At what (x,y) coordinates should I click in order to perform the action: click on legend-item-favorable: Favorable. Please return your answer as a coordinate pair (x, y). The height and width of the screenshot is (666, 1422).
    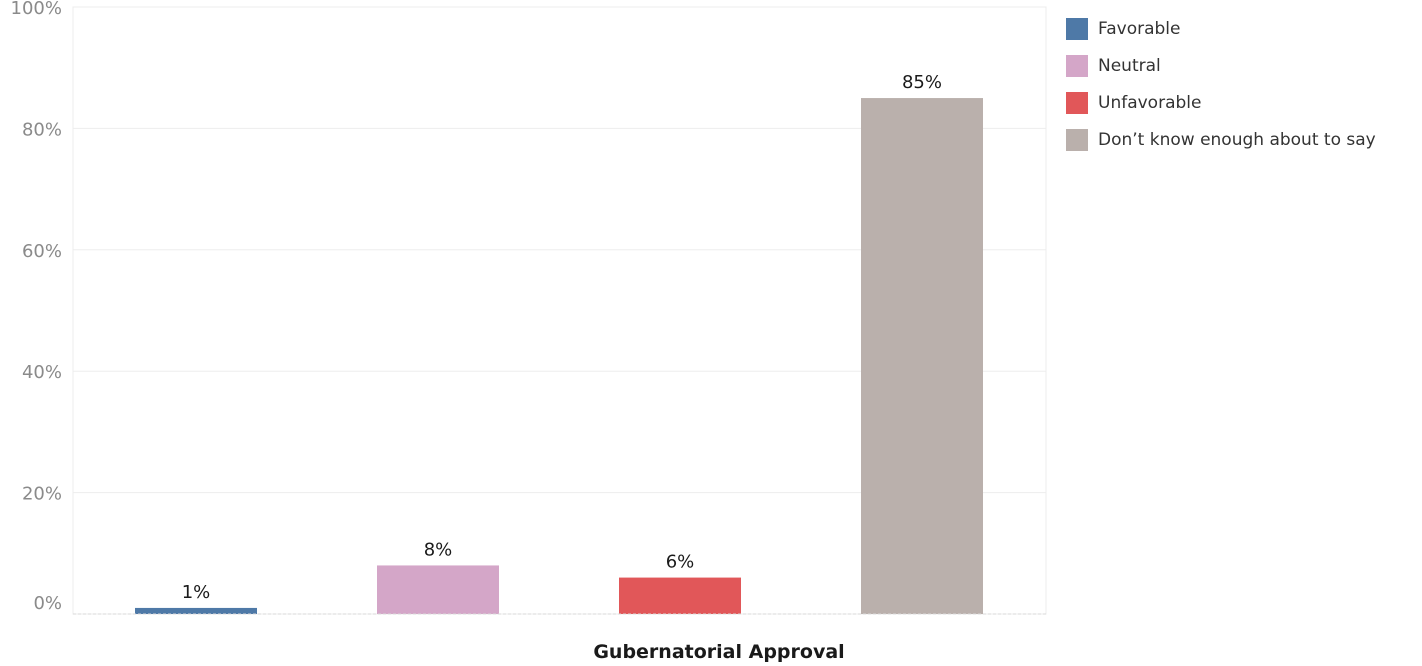
    Looking at the image, I should click on (1221, 28).